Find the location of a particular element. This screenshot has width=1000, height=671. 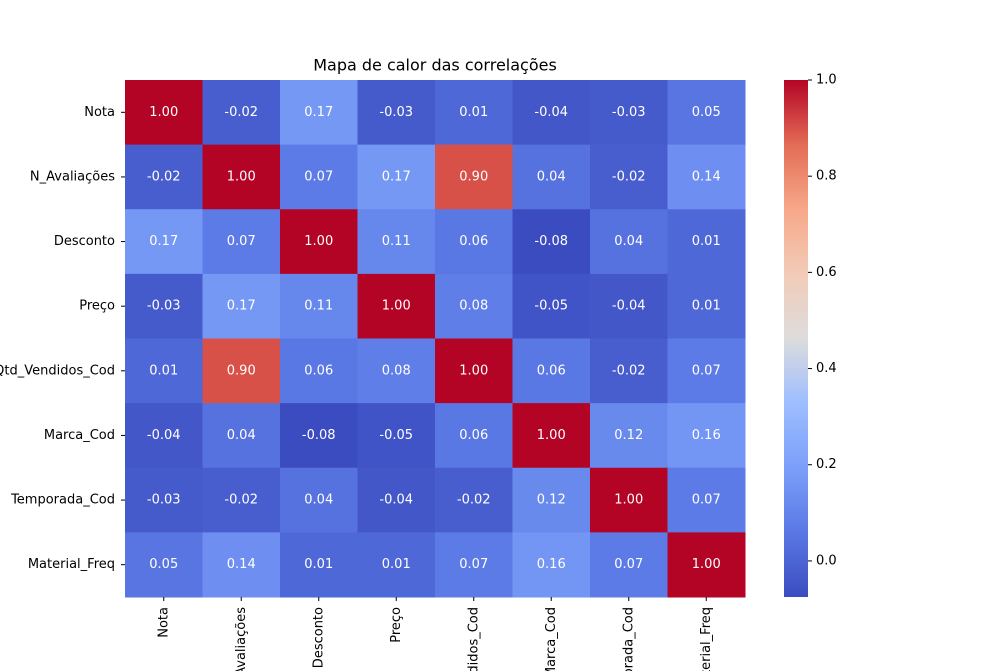

cell-label: -0.05 is located at coordinates (551, 306).